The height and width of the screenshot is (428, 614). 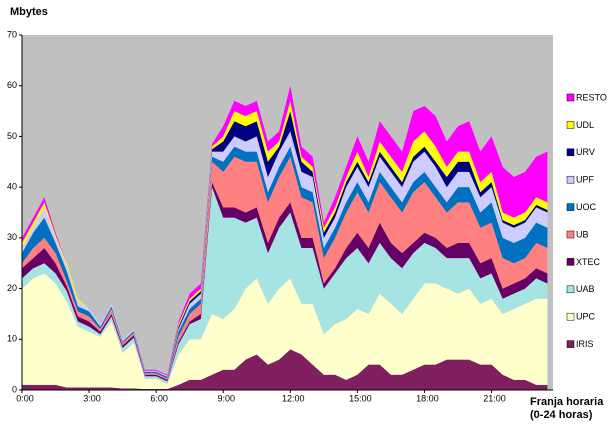 What do you see at coordinates (494, 398) in the screenshot?
I see `x-tick-label: 21:00` at bounding box center [494, 398].